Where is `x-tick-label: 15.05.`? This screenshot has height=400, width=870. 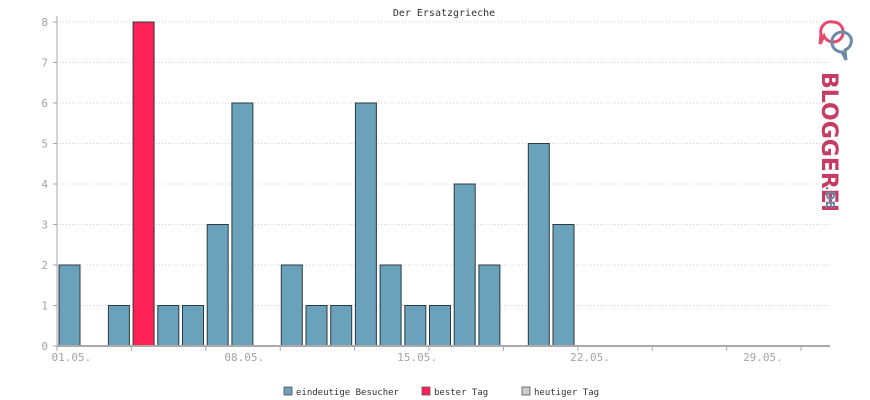 x-tick-label: 15.05. is located at coordinates (417, 357).